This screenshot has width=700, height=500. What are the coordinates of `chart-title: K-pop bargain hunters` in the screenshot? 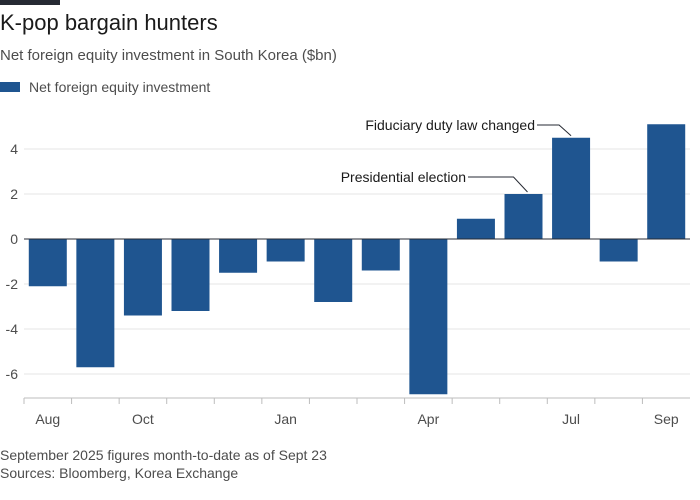 It's located at (109, 22).